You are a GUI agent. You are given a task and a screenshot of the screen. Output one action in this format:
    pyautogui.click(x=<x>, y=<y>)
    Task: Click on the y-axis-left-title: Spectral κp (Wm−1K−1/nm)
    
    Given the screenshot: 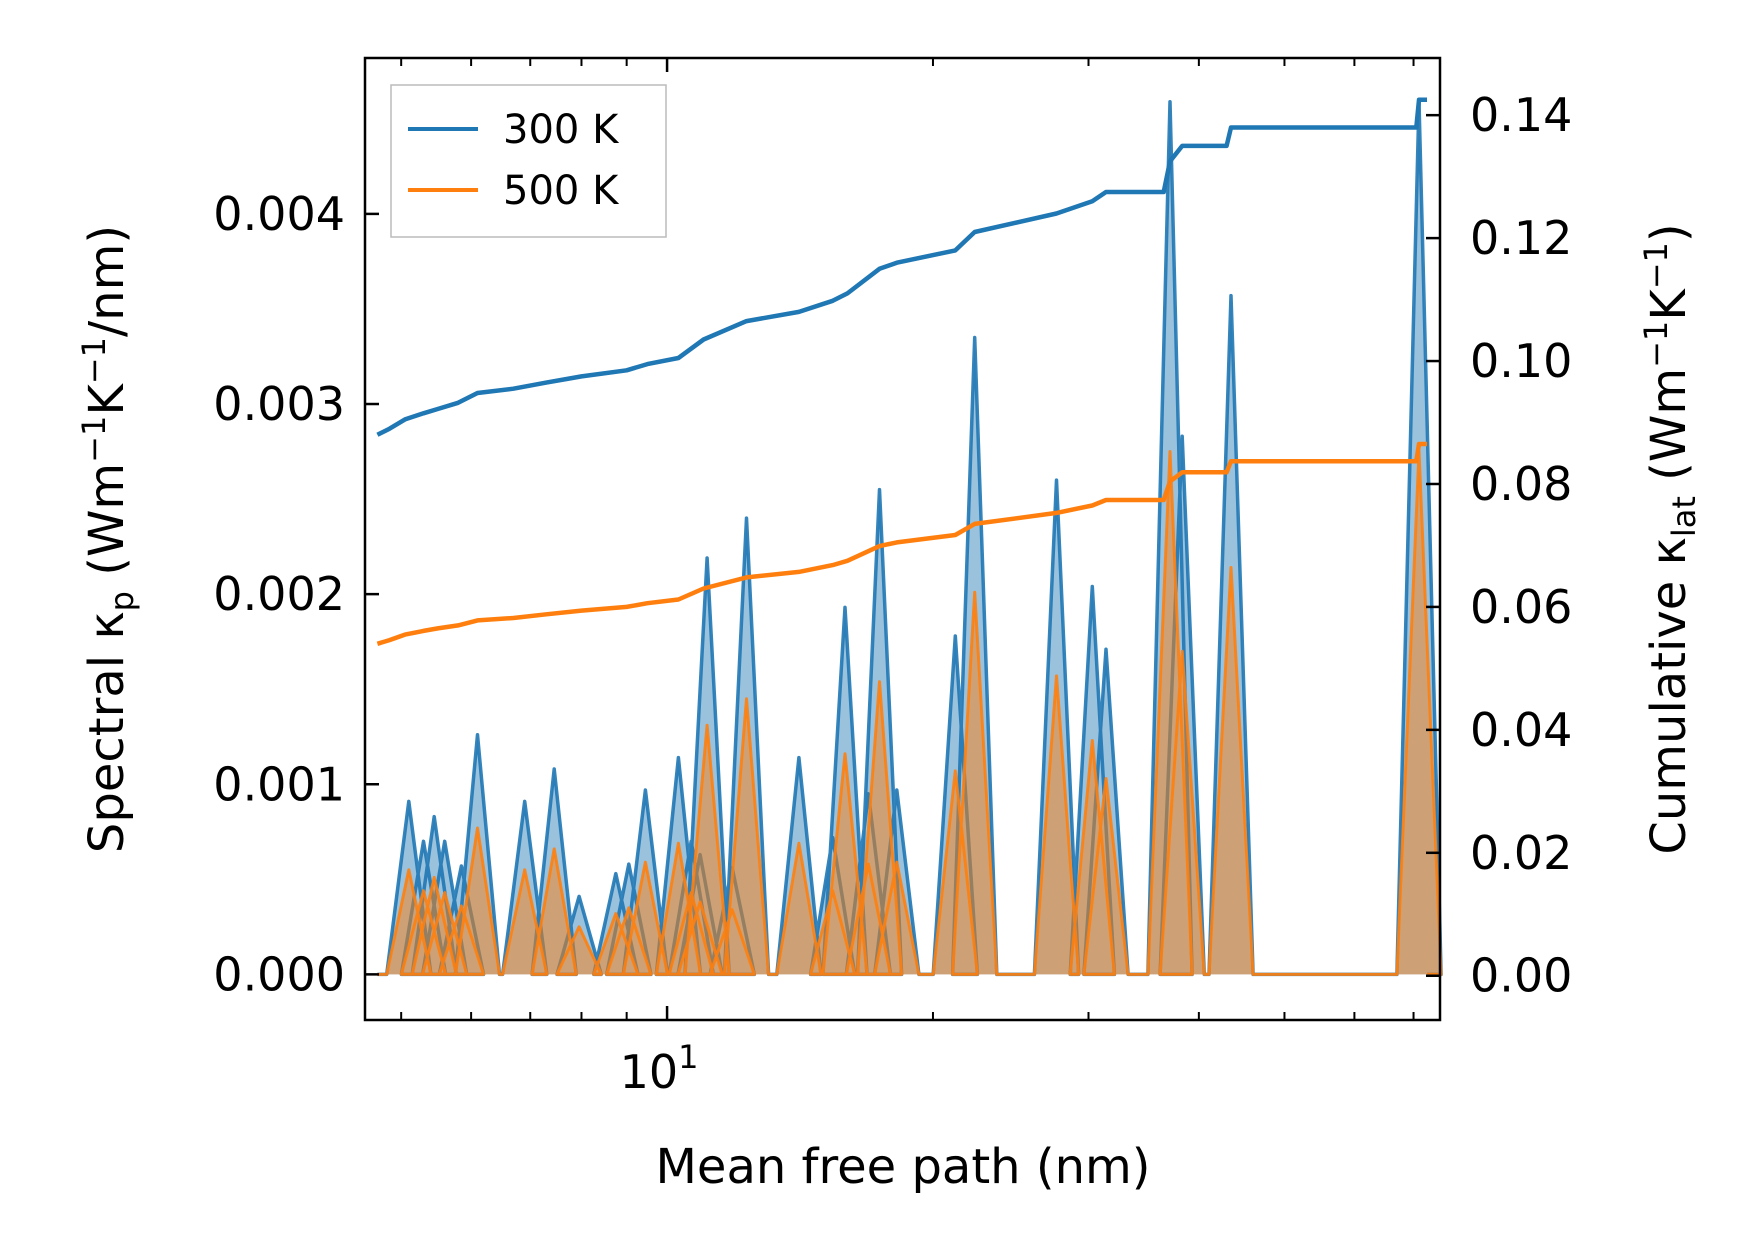 What is the action you would take?
    pyautogui.click(x=108, y=539)
    